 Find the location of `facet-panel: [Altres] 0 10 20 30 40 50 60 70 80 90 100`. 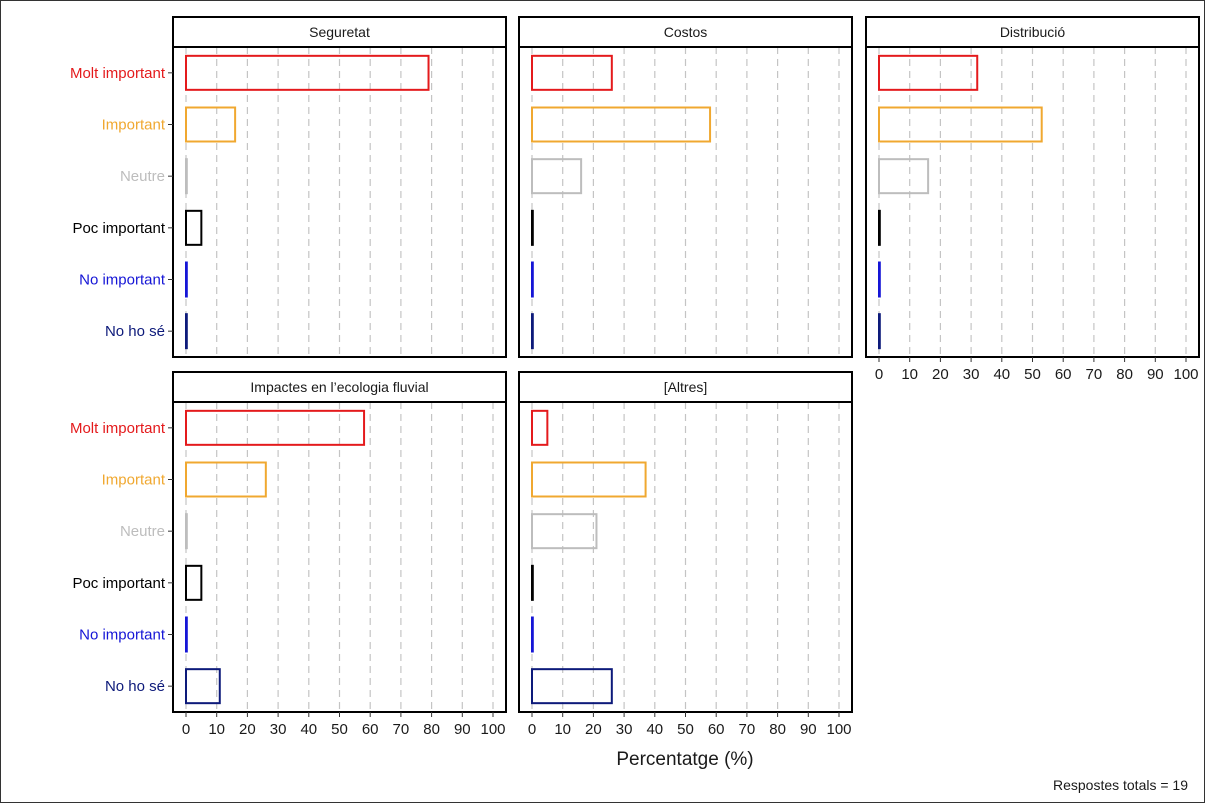

facet-panel: [Altres] 0 10 20 30 40 50 60 70 80 90 100 is located at coordinates (685, 554).